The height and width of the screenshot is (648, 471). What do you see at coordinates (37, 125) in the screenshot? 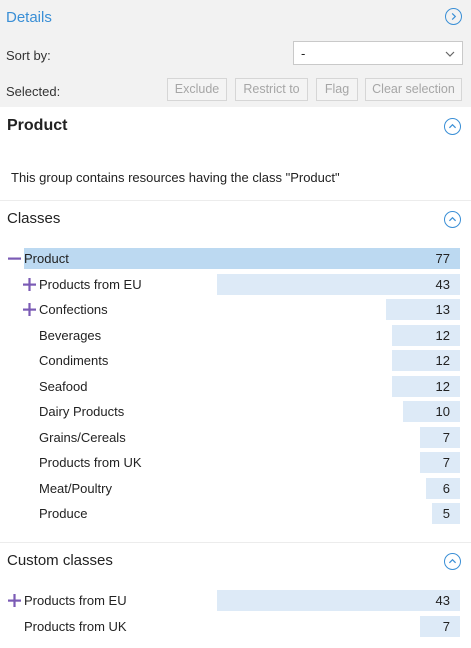
I see `product-section-title: Product` at bounding box center [37, 125].